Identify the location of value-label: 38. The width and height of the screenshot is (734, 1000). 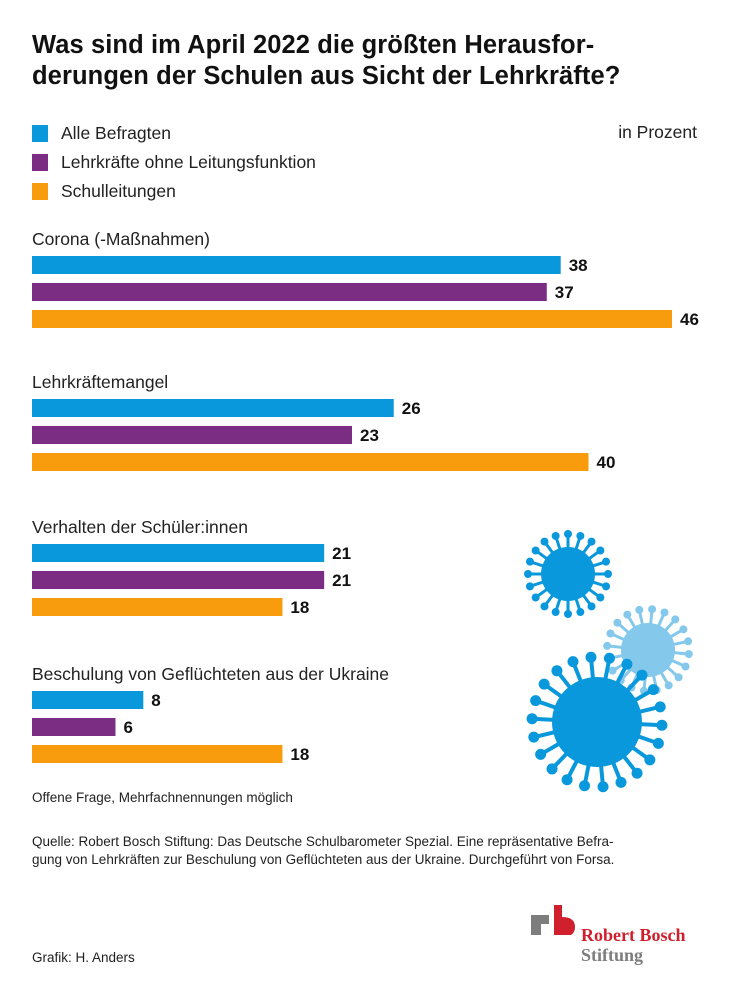
(578, 265).